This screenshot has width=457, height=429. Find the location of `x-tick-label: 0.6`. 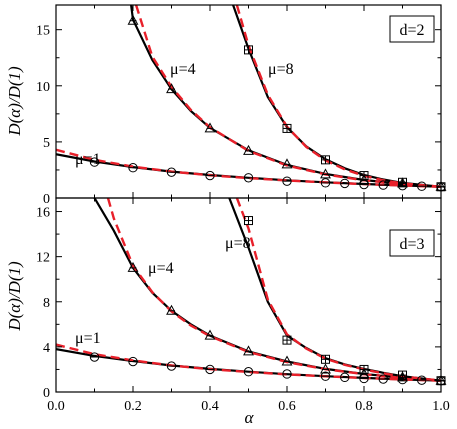

x-tick-label: 0.6 is located at coordinates (287, 406).